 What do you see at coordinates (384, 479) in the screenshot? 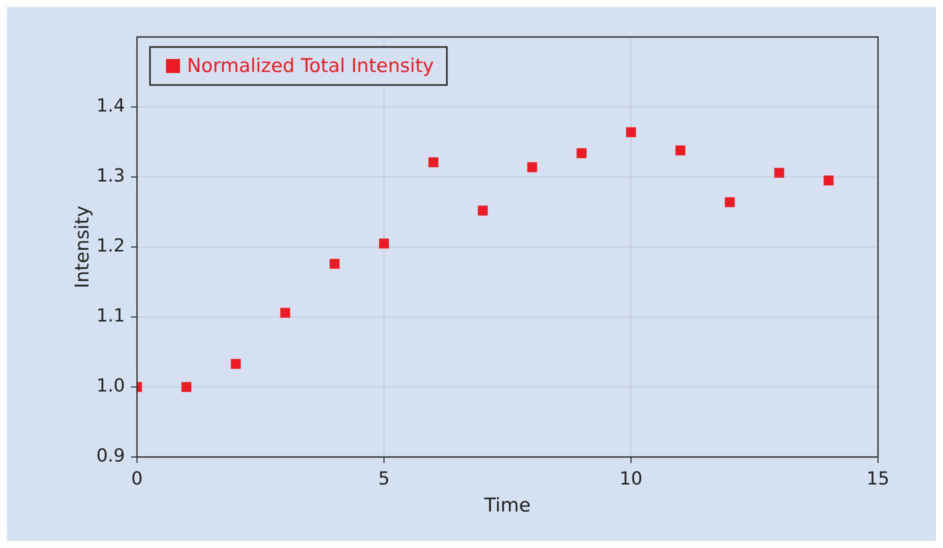
I see `x-tick-label: 5` at bounding box center [384, 479].